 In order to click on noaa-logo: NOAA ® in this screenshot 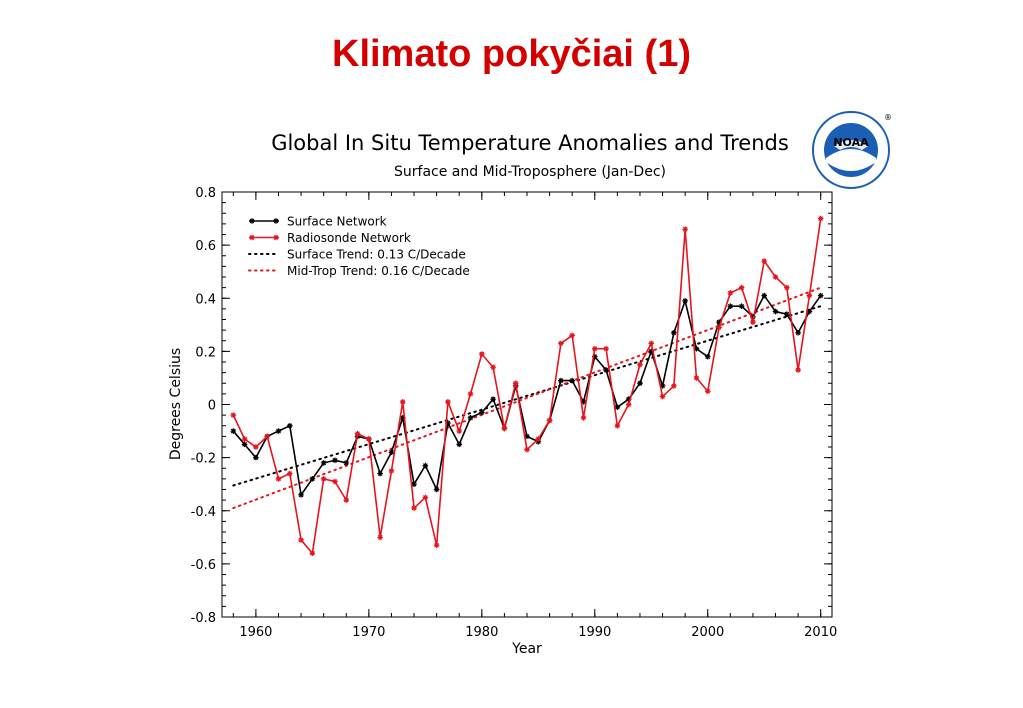, I will do `click(852, 150)`.